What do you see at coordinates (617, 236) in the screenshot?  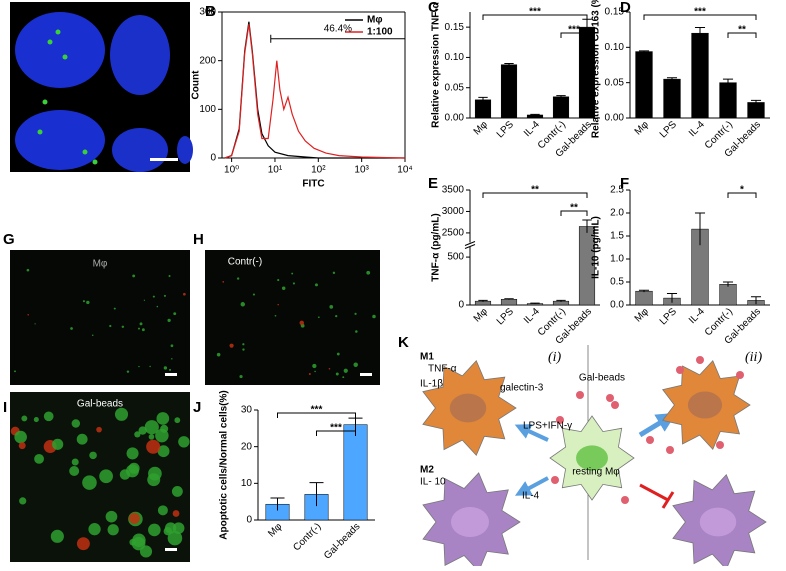 I see `y-tick-label: 1.5` at bounding box center [617, 236].